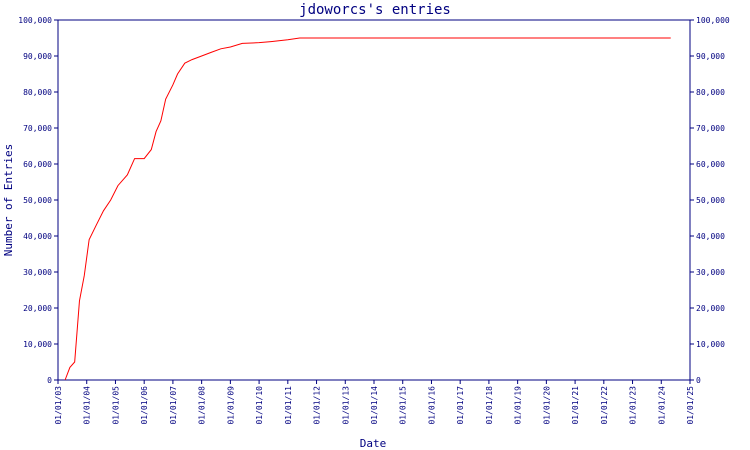  What do you see at coordinates (37, 164) in the screenshot?
I see `y-tick-label-left: 60,000` at bounding box center [37, 164].